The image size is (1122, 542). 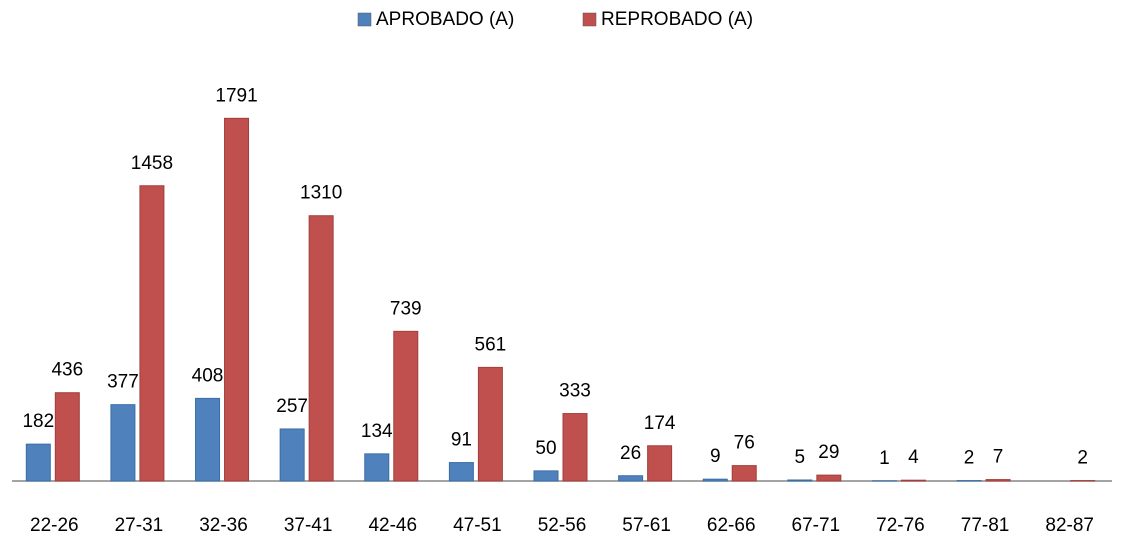 I want to click on value-label: 333, so click(x=575, y=391).